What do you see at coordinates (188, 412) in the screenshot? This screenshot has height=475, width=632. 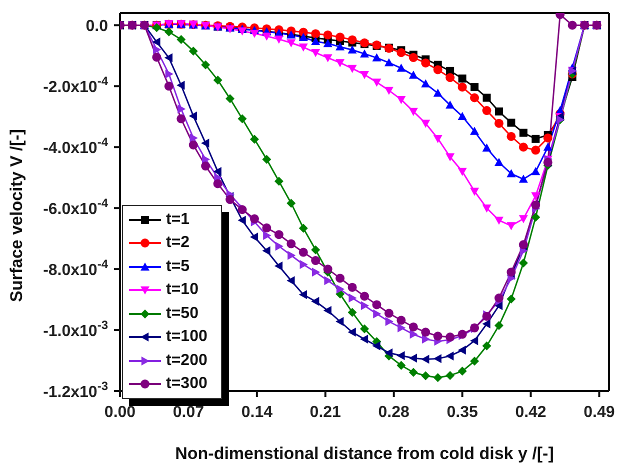 I see `x-tick-label: 0.07` at bounding box center [188, 412].